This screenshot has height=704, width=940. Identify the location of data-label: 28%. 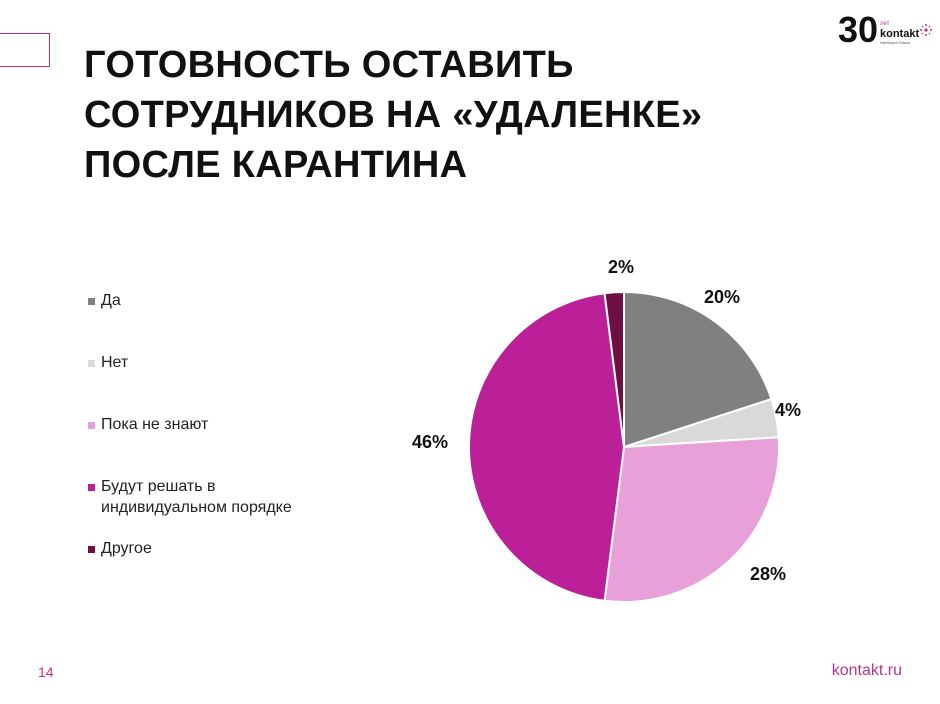
(768, 574).